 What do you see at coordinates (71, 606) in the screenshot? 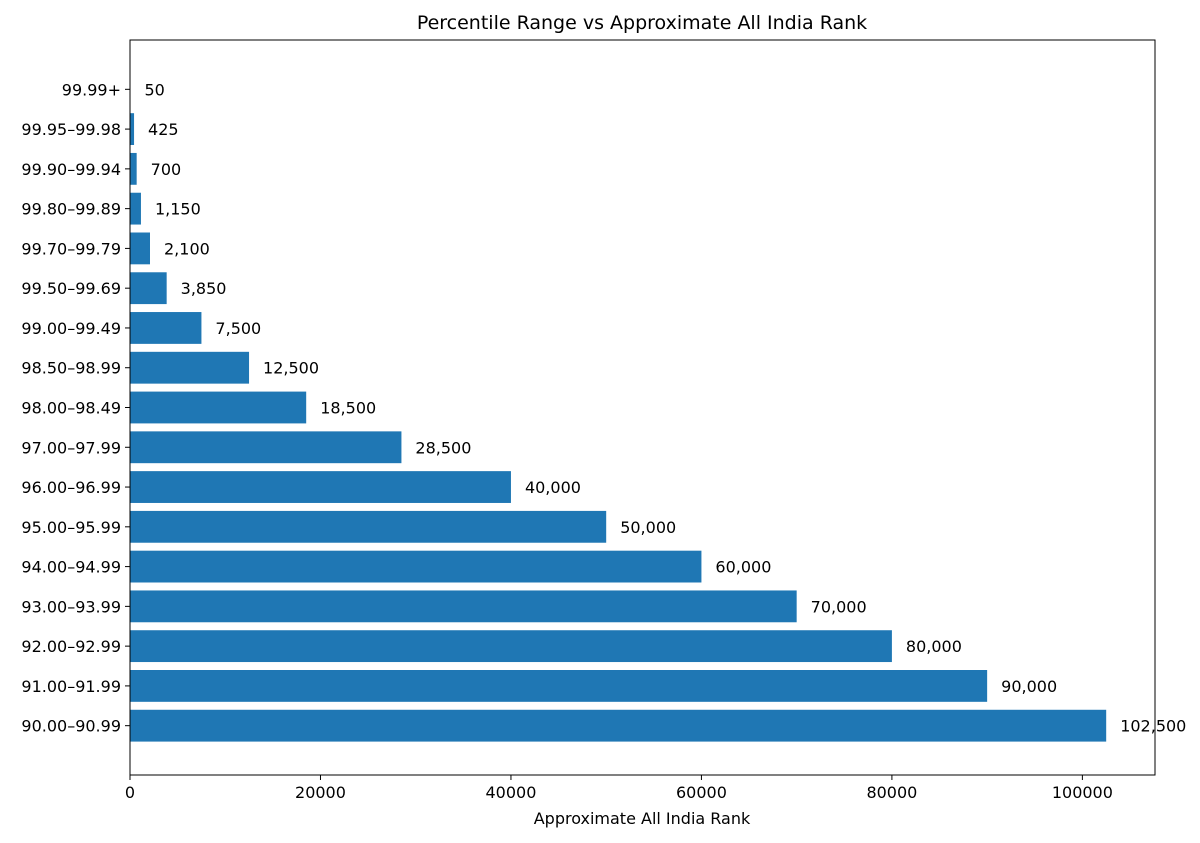
I see `y-tick-label: 93.00–93.99` at bounding box center [71, 606].